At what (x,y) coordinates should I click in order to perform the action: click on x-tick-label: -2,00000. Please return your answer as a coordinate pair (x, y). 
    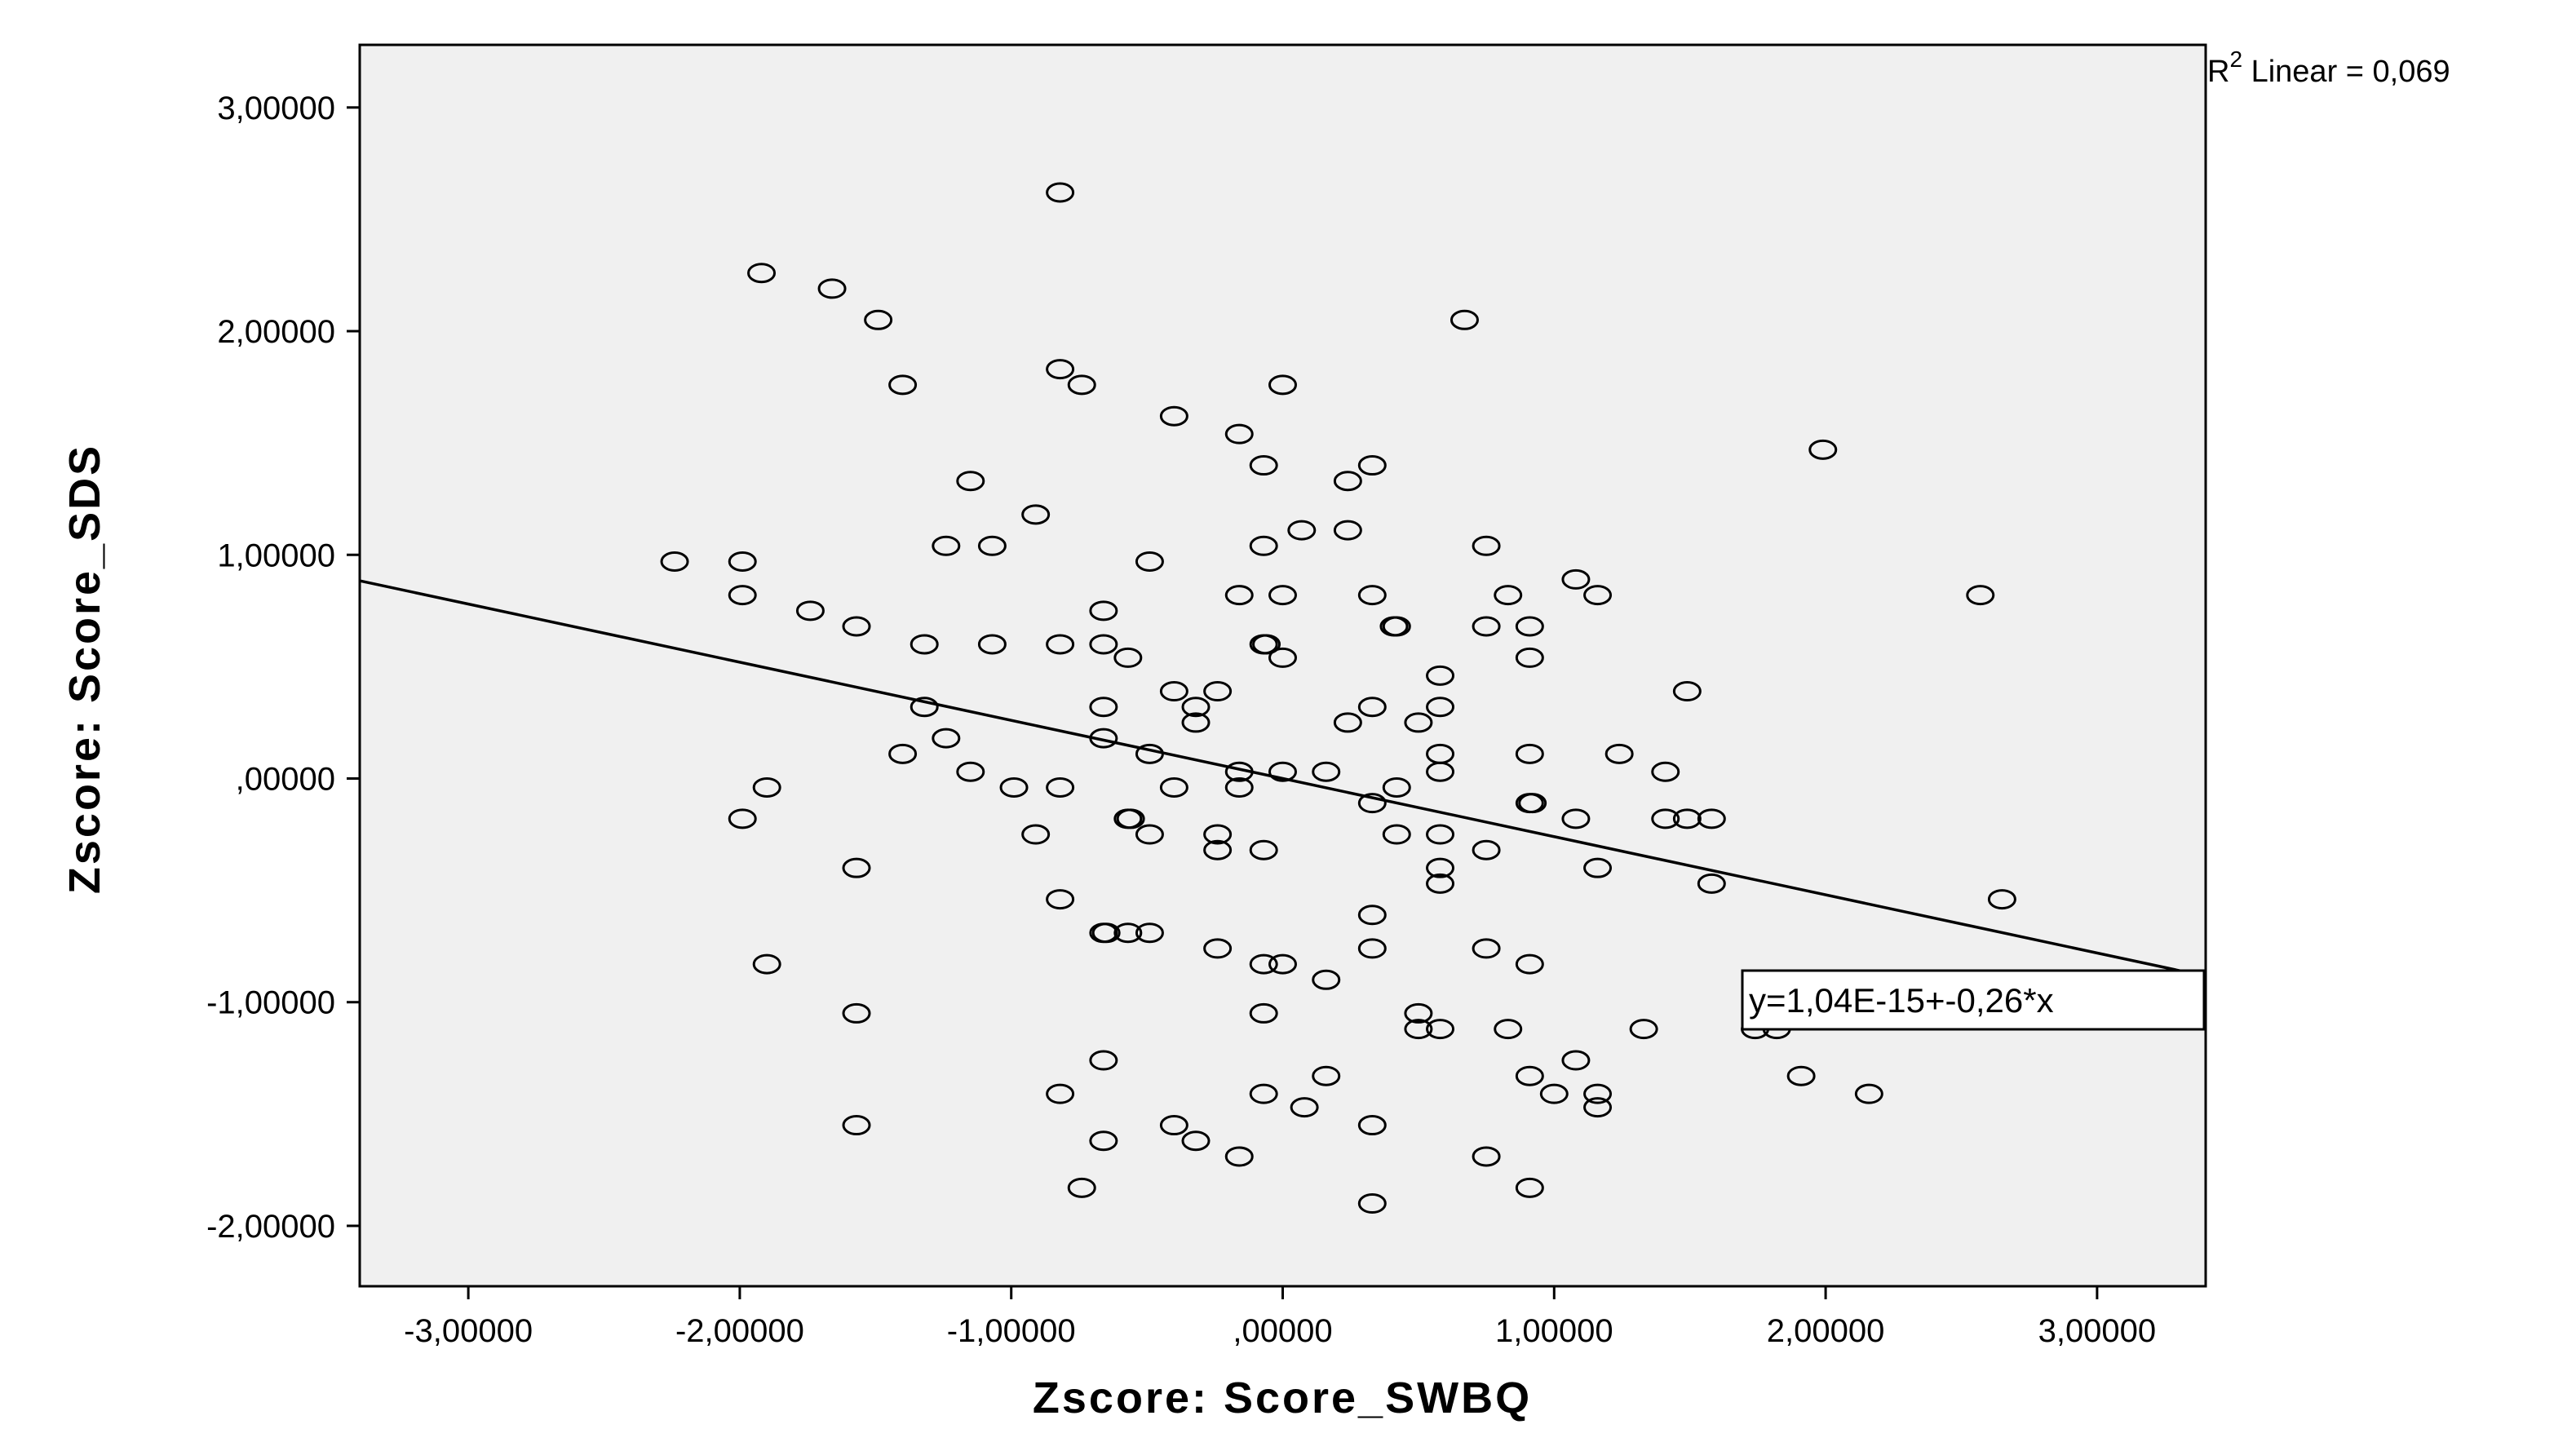
    Looking at the image, I should click on (739, 1331).